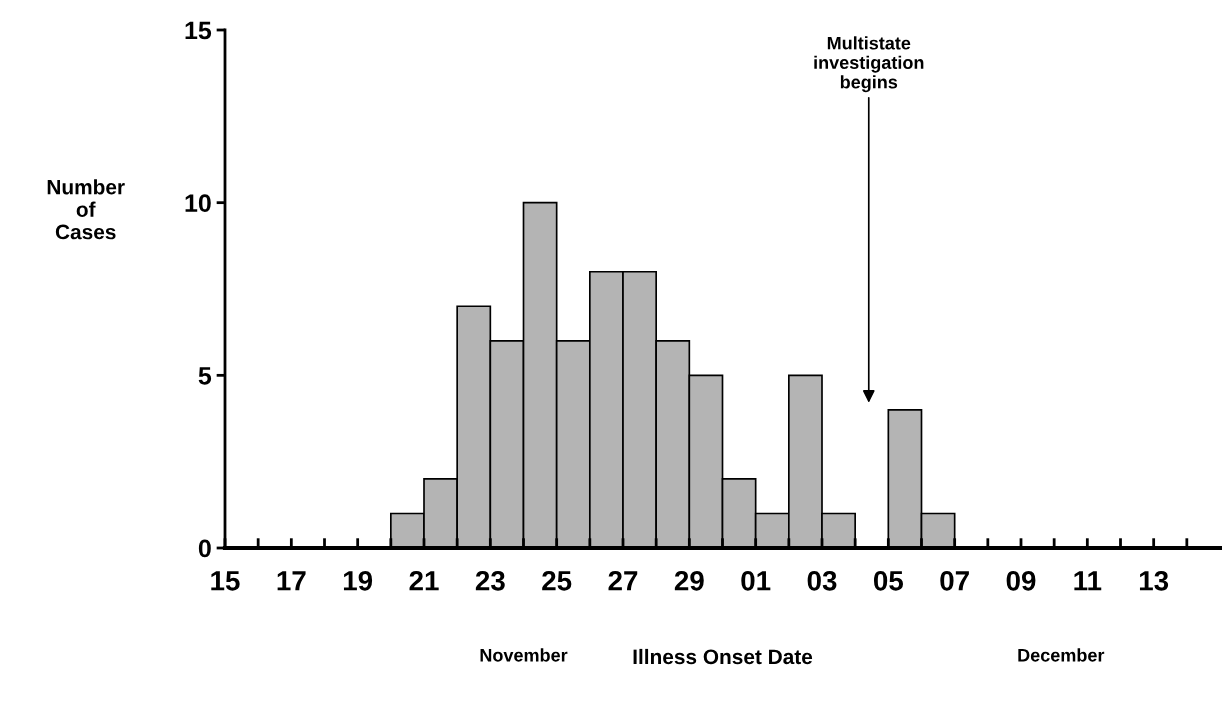 The width and height of the screenshot is (1222, 724). Describe the element at coordinates (205, 376) in the screenshot. I see `y-tick-label: 5` at that location.